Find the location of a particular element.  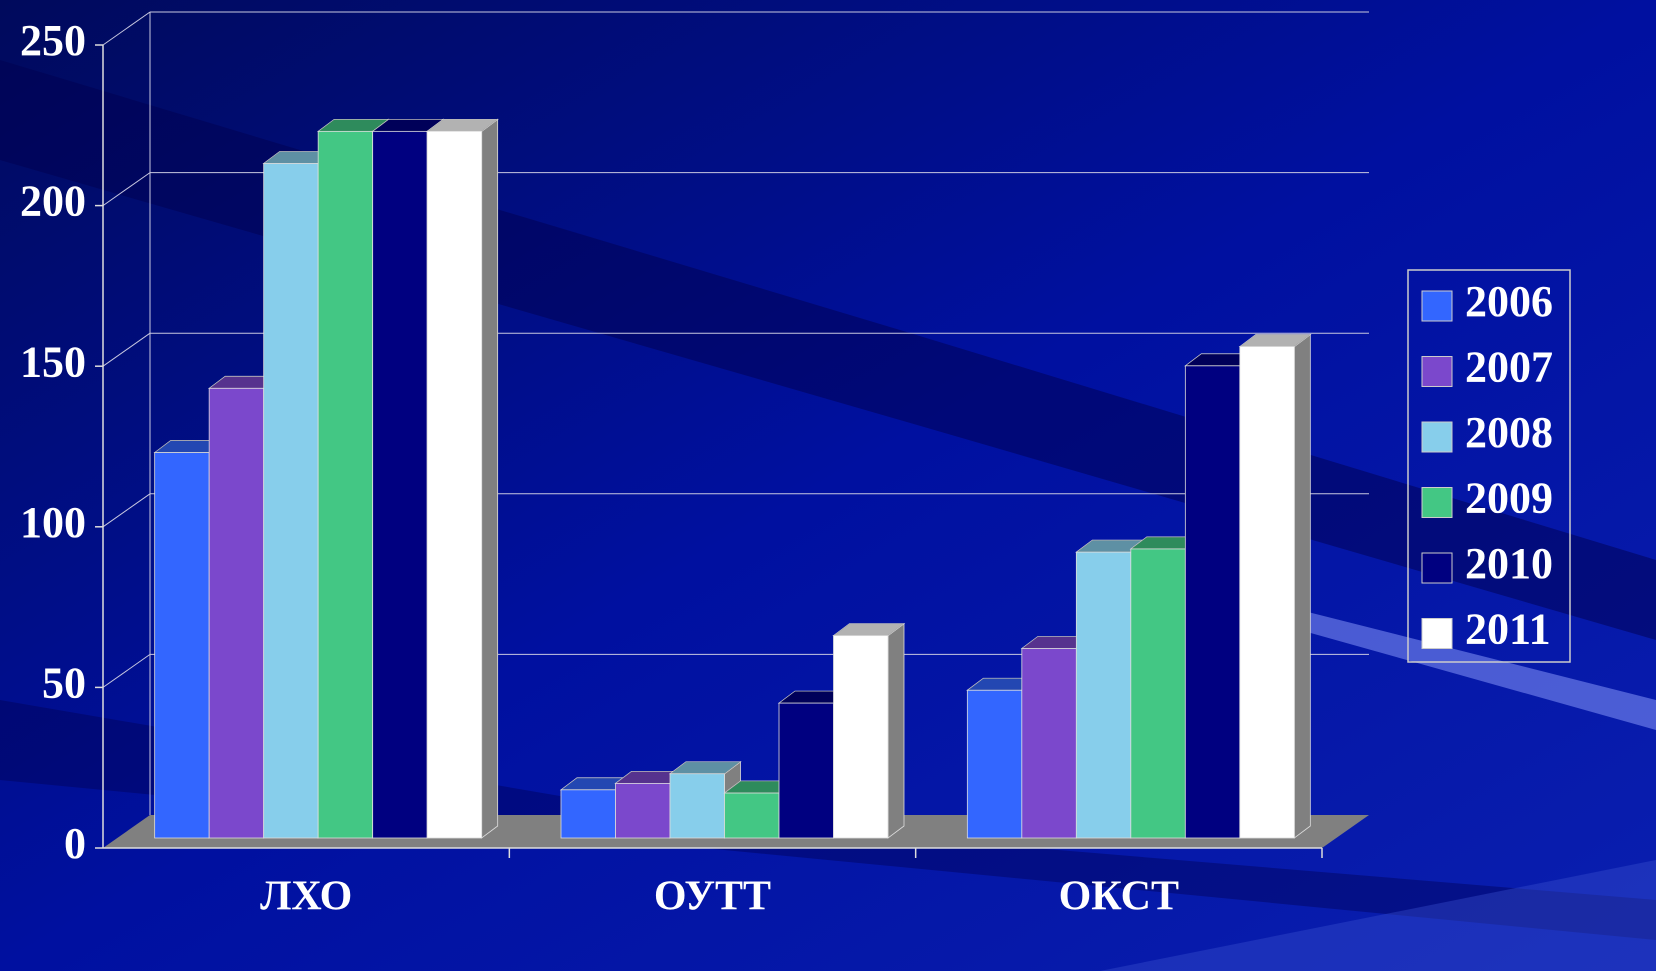

legend-label: 2007 is located at coordinates (1509, 367).